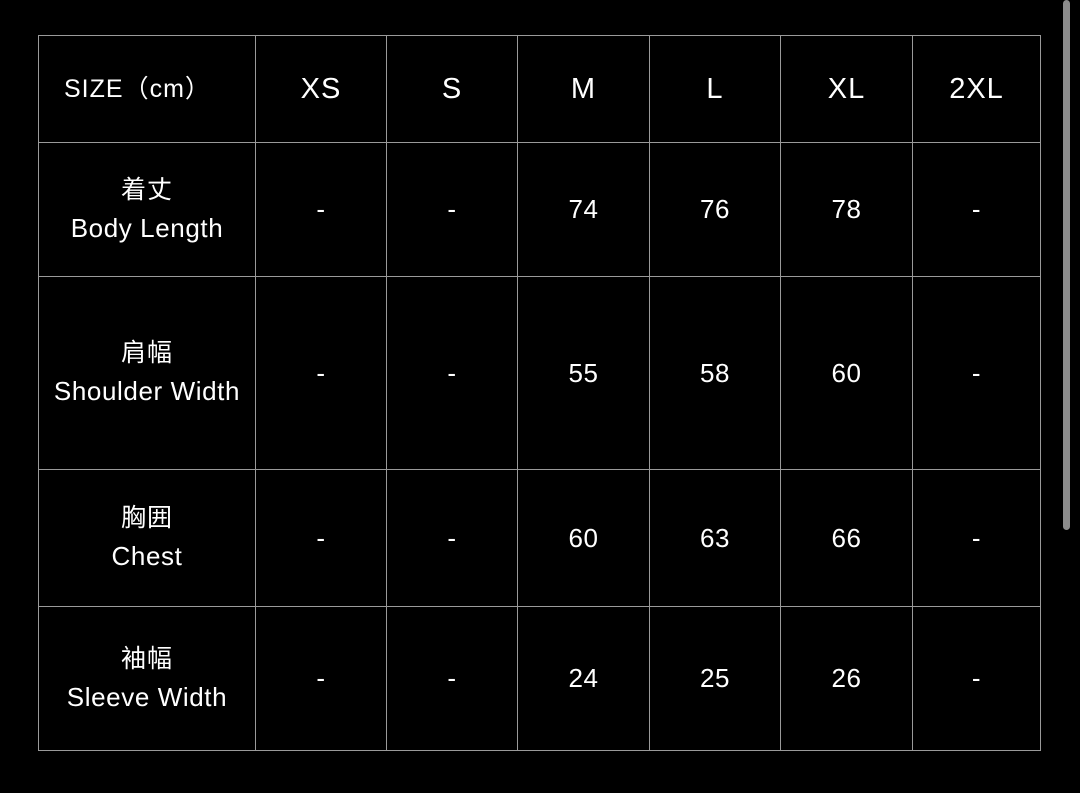 This screenshot has width=1080, height=793. I want to click on cell-sleeve-width-xl: 26, so click(846, 678).